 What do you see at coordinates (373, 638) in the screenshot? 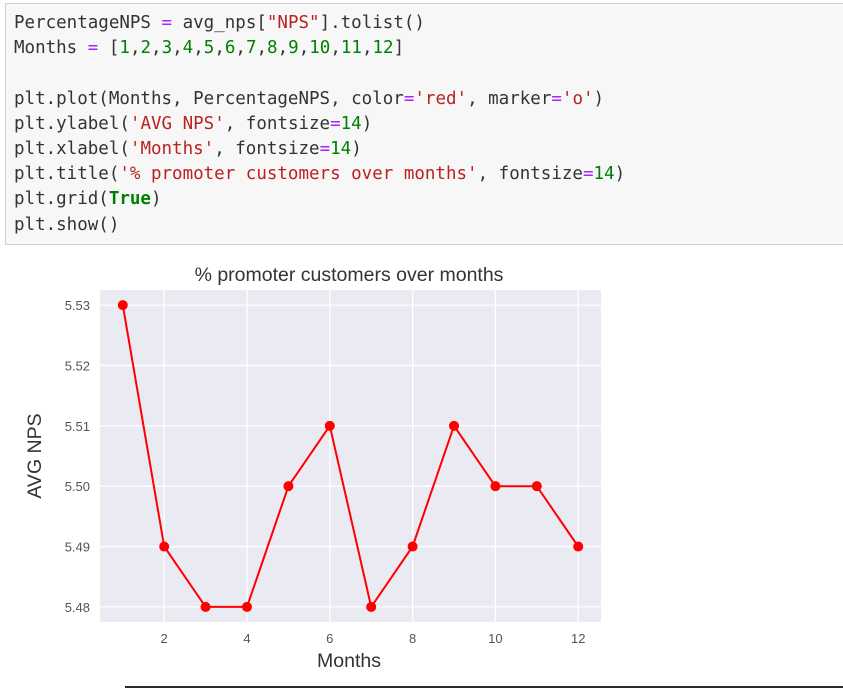
I see `x-tick-labels: 2 4 6 8 10 12` at bounding box center [373, 638].